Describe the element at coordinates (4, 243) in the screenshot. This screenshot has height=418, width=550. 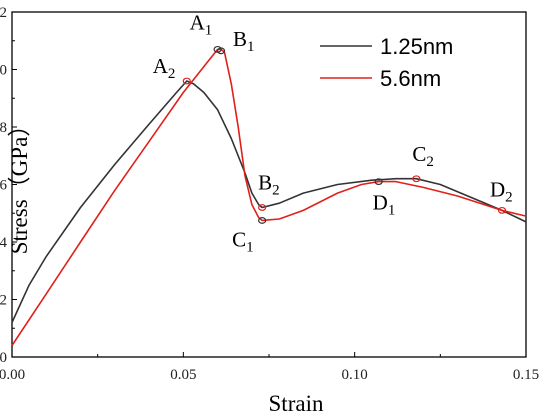
I see `y-tick-label: 4` at that location.